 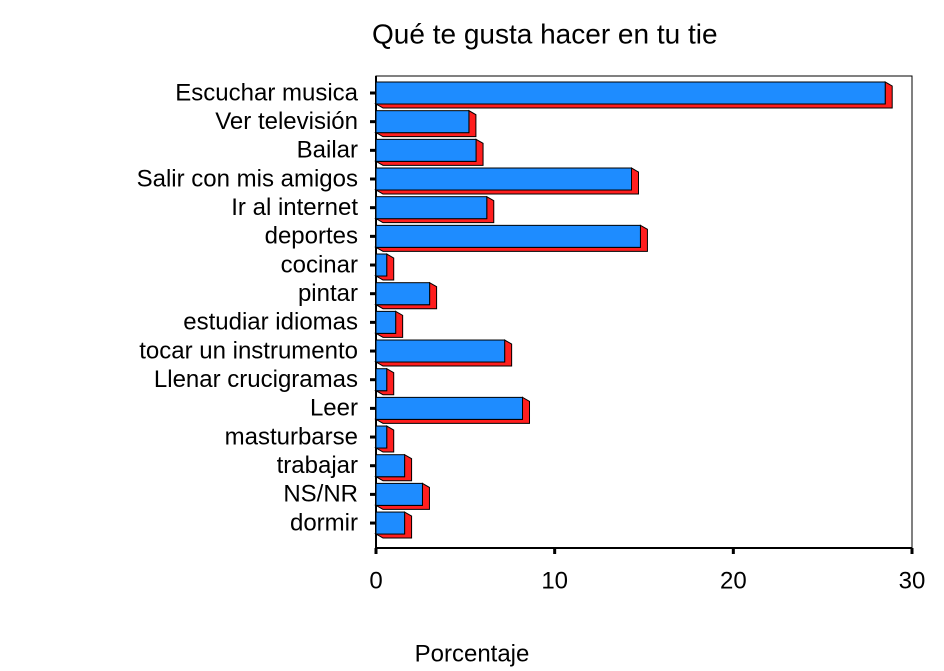 I want to click on x-tick-label: 30, so click(x=912, y=580).